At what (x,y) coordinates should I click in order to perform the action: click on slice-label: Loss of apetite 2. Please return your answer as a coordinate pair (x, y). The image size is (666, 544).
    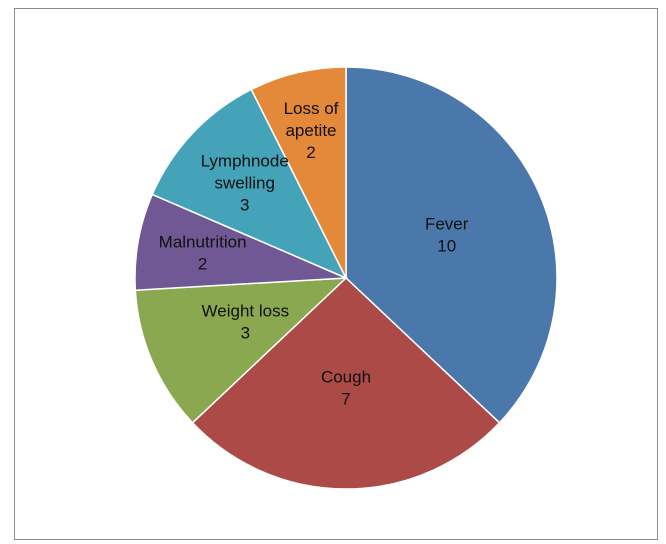
    Looking at the image, I should click on (311, 130).